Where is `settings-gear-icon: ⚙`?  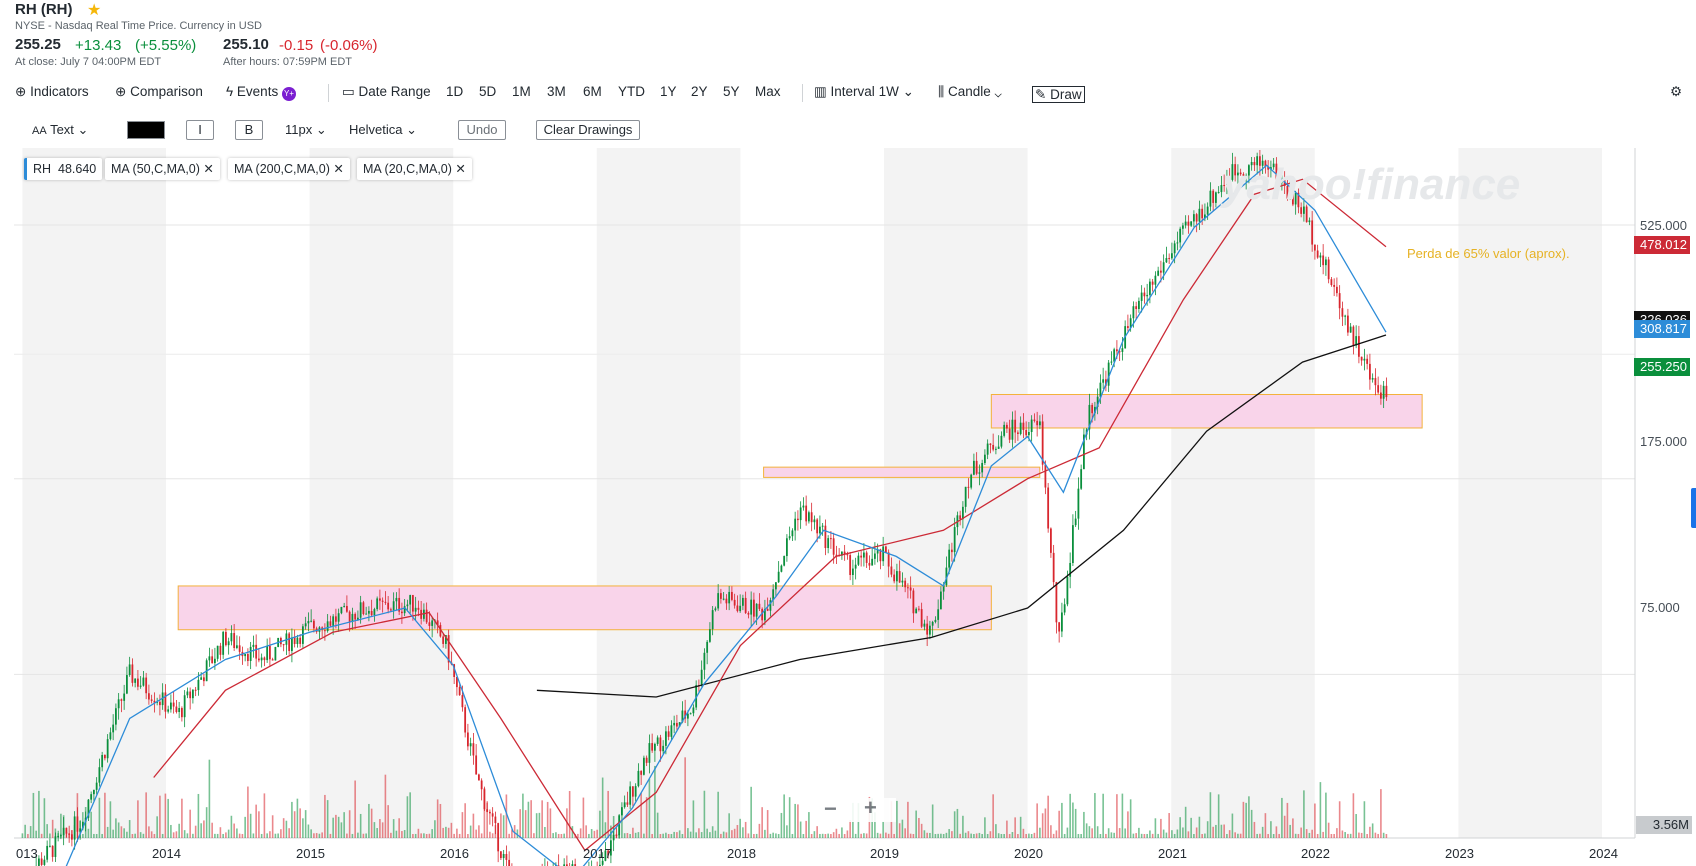
settings-gear-icon: ⚙ is located at coordinates (1676, 91).